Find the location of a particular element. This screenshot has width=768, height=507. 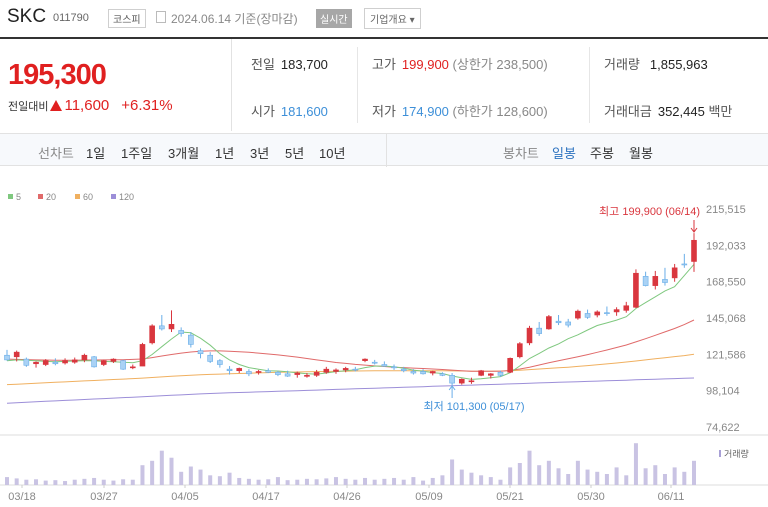

up-triangle-icon is located at coordinates (56, 105).